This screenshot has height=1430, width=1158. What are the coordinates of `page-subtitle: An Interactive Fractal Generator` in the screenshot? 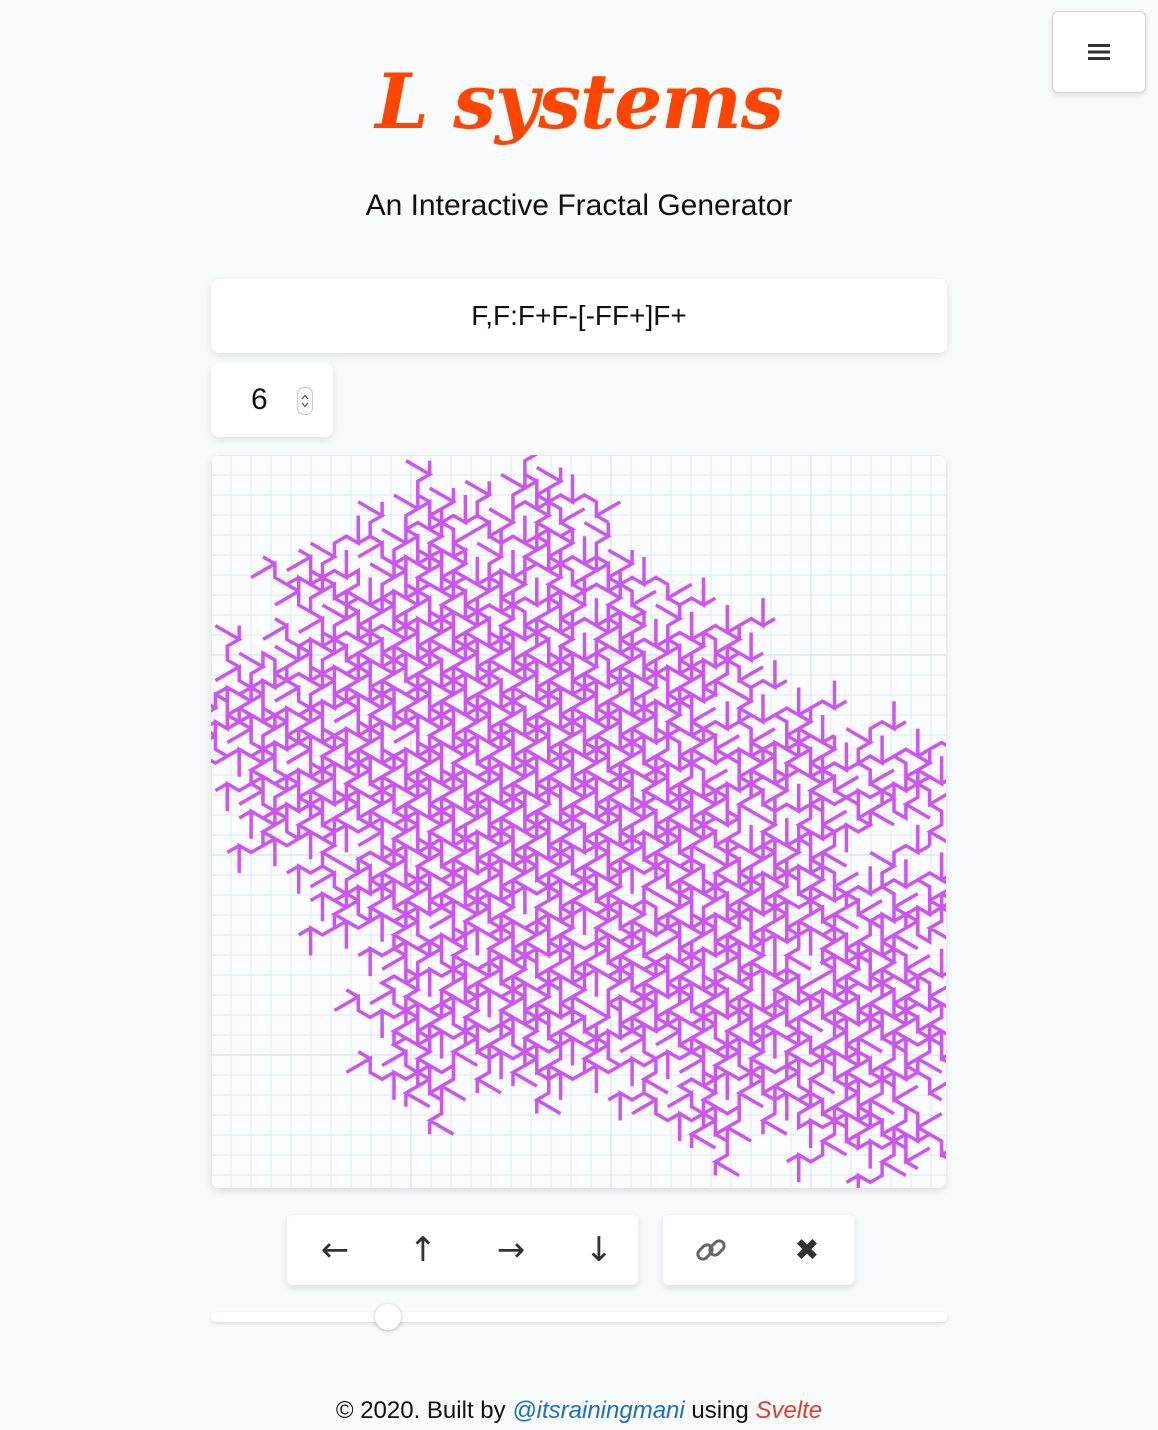 It's located at (579, 205).